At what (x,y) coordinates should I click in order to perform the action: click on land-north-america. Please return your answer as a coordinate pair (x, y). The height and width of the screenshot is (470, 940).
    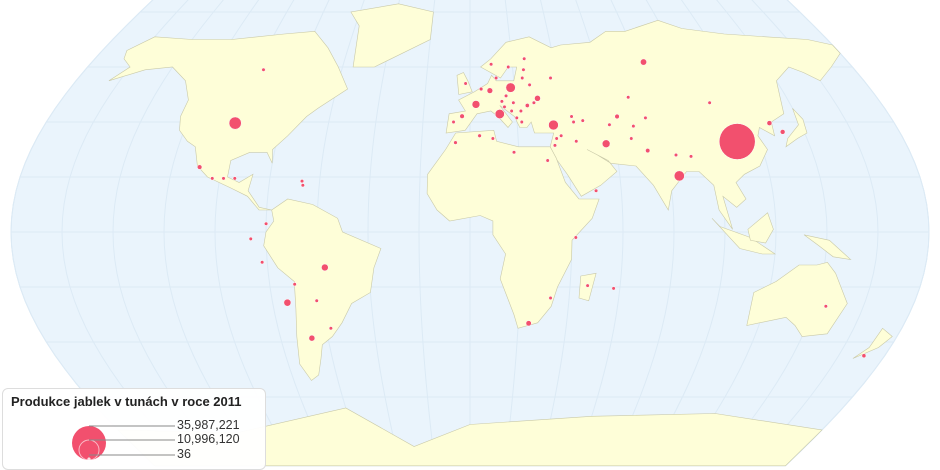
    Looking at the image, I should click on (228, 120).